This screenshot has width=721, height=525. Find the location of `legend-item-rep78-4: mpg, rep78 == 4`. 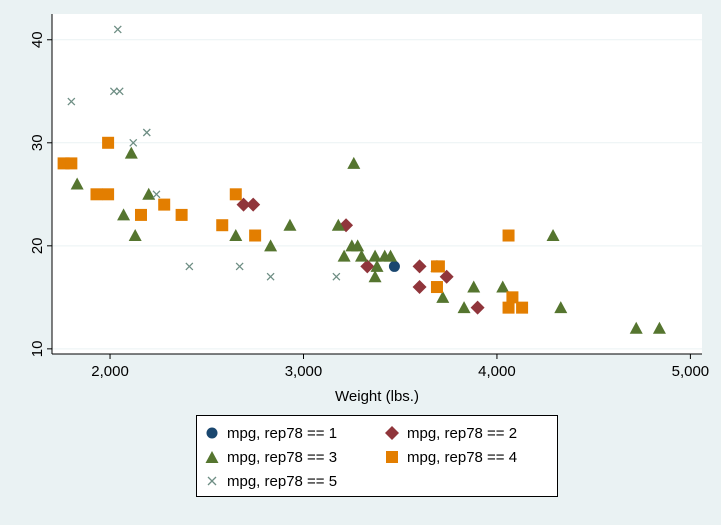

legend-item-rep78-4: mpg, rep78 == 4 is located at coordinates (451, 457).